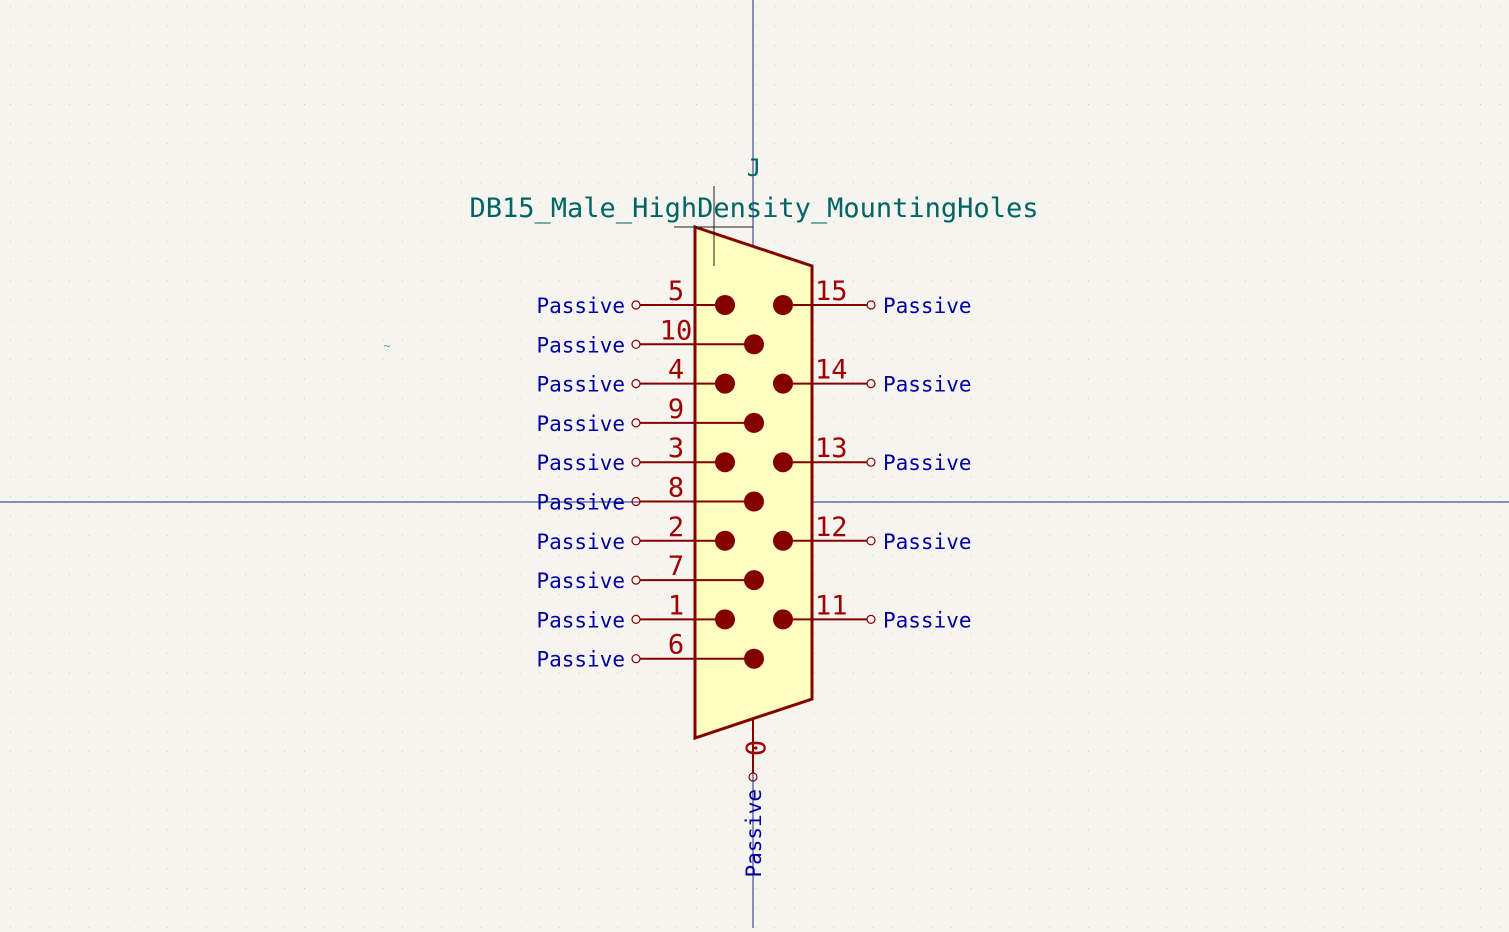 This screenshot has height=932, width=1509. Describe the element at coordinates (872, 376) in the screenshot. I see `pin-14: 14 Passive` at that location.